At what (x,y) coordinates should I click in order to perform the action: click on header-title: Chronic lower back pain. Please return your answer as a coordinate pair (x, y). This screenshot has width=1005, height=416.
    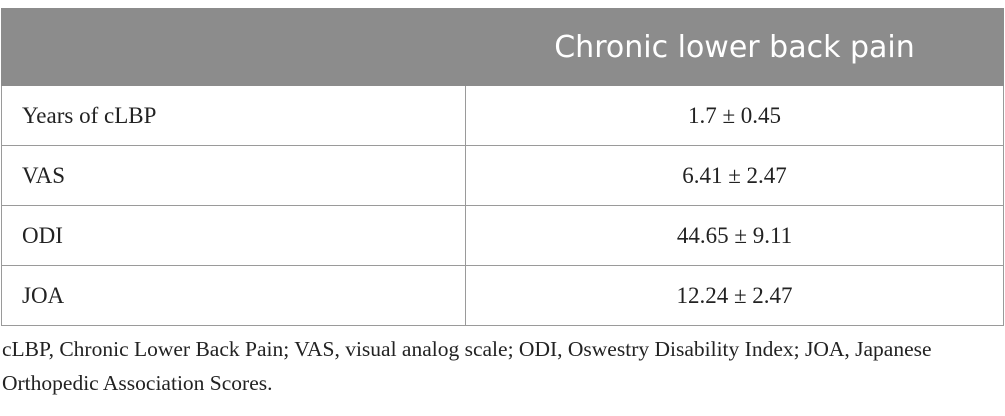
    Looking at the image, I should click on (734, 47).